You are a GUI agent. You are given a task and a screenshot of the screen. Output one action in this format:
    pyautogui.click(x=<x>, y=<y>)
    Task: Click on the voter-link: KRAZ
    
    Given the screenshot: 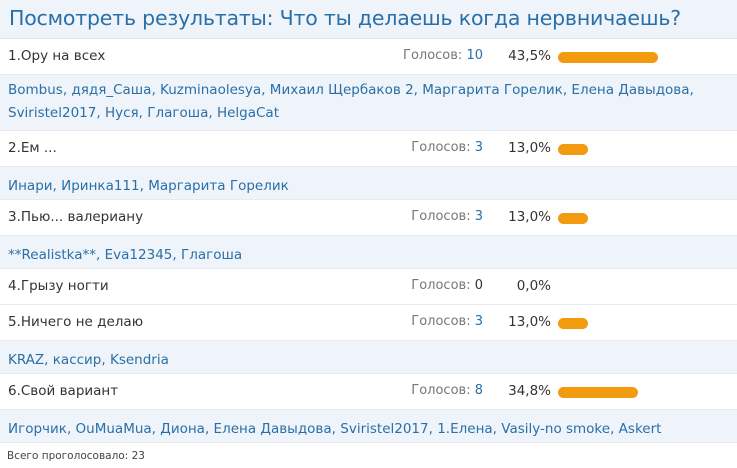 What is the action you would take?
    pyautogui.click(x=26, y=360)
    